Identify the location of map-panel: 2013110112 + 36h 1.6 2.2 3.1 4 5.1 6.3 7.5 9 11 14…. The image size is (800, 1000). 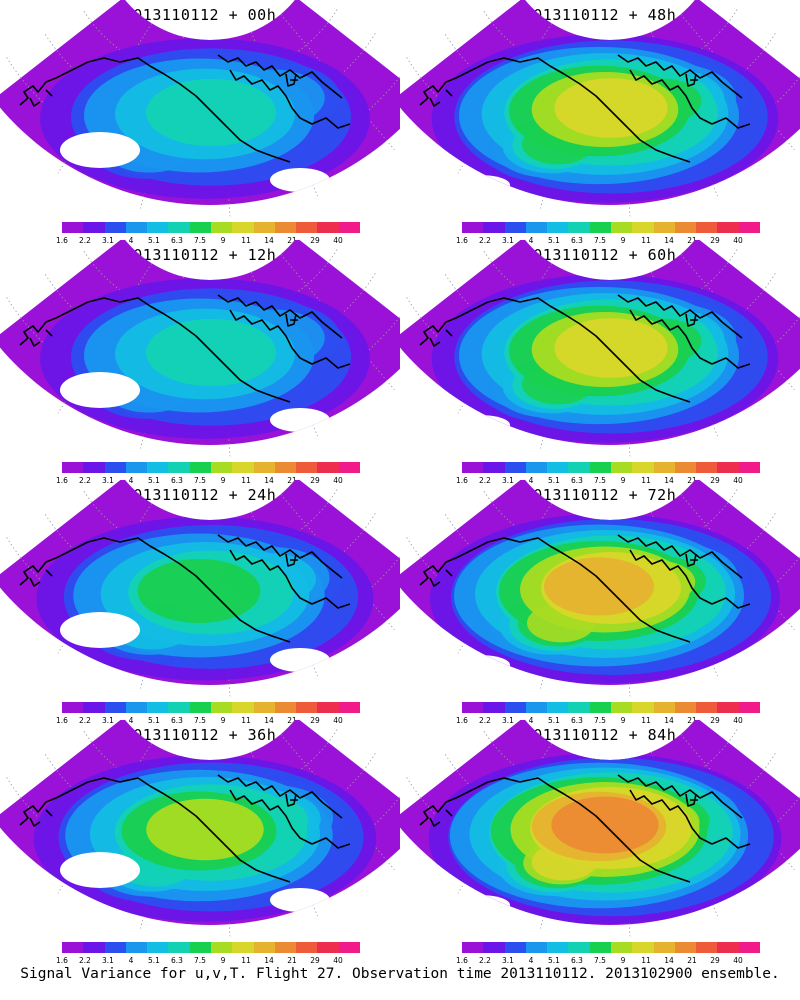
(200, 842).